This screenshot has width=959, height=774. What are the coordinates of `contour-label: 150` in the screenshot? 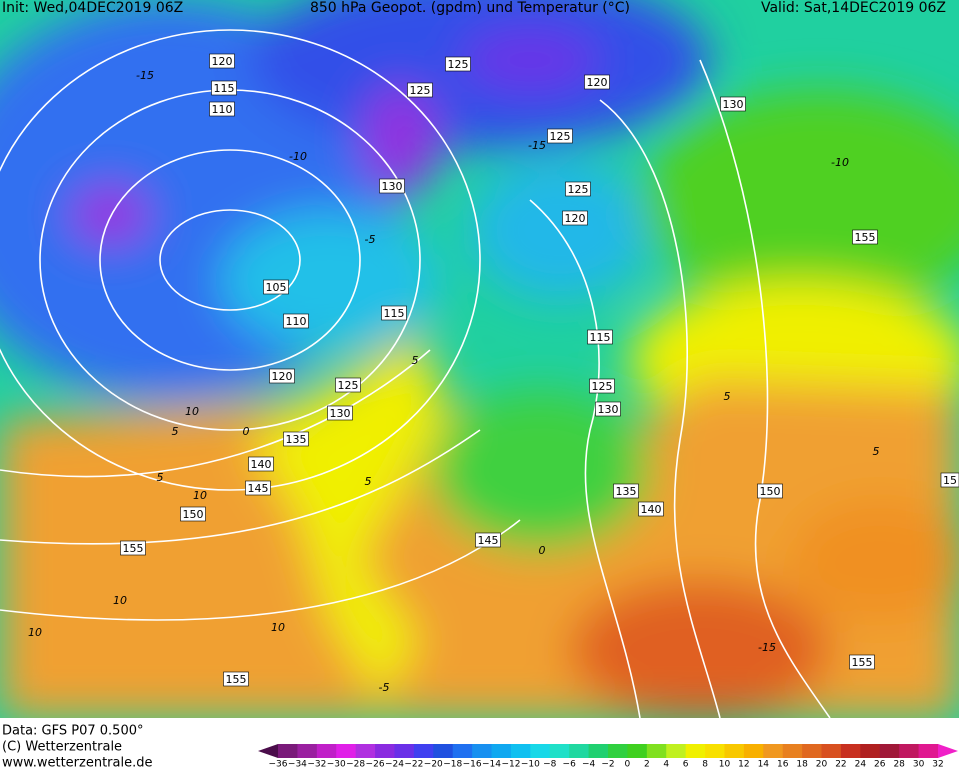 It's located at (193, 514).